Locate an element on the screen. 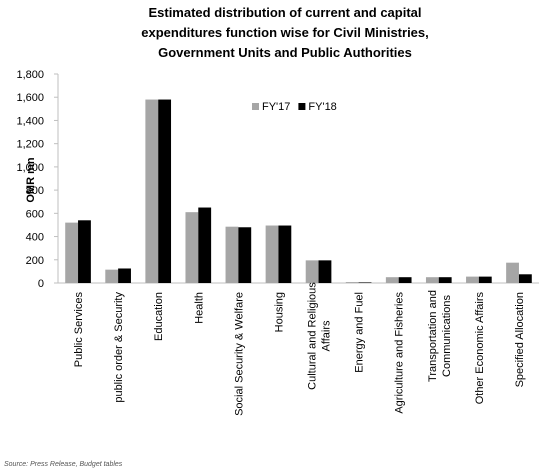 This screenshot has height=472, width=539. legend-label: FY'18 is located at coordinates (322, 107).